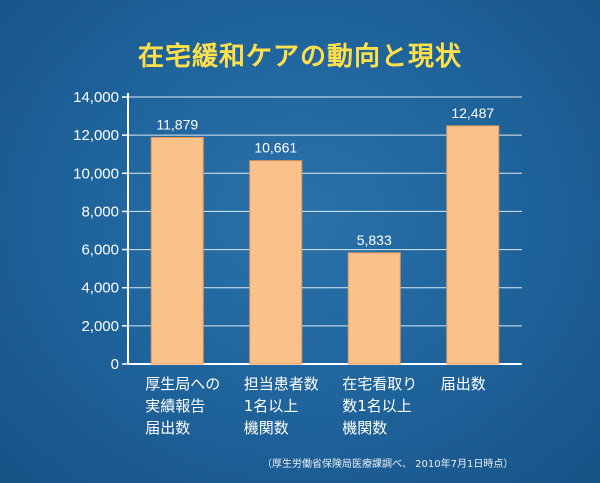 This screenshot has height=483, width=600. I want to click on y-tick-label: 14,000, so click(96, 97).